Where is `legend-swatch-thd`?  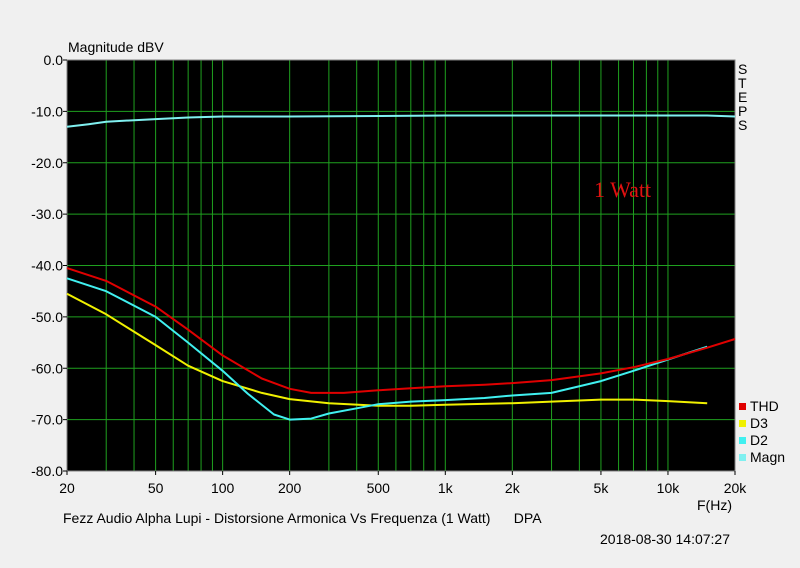
legend-swatch-thd is located at coordinates (742, 406).